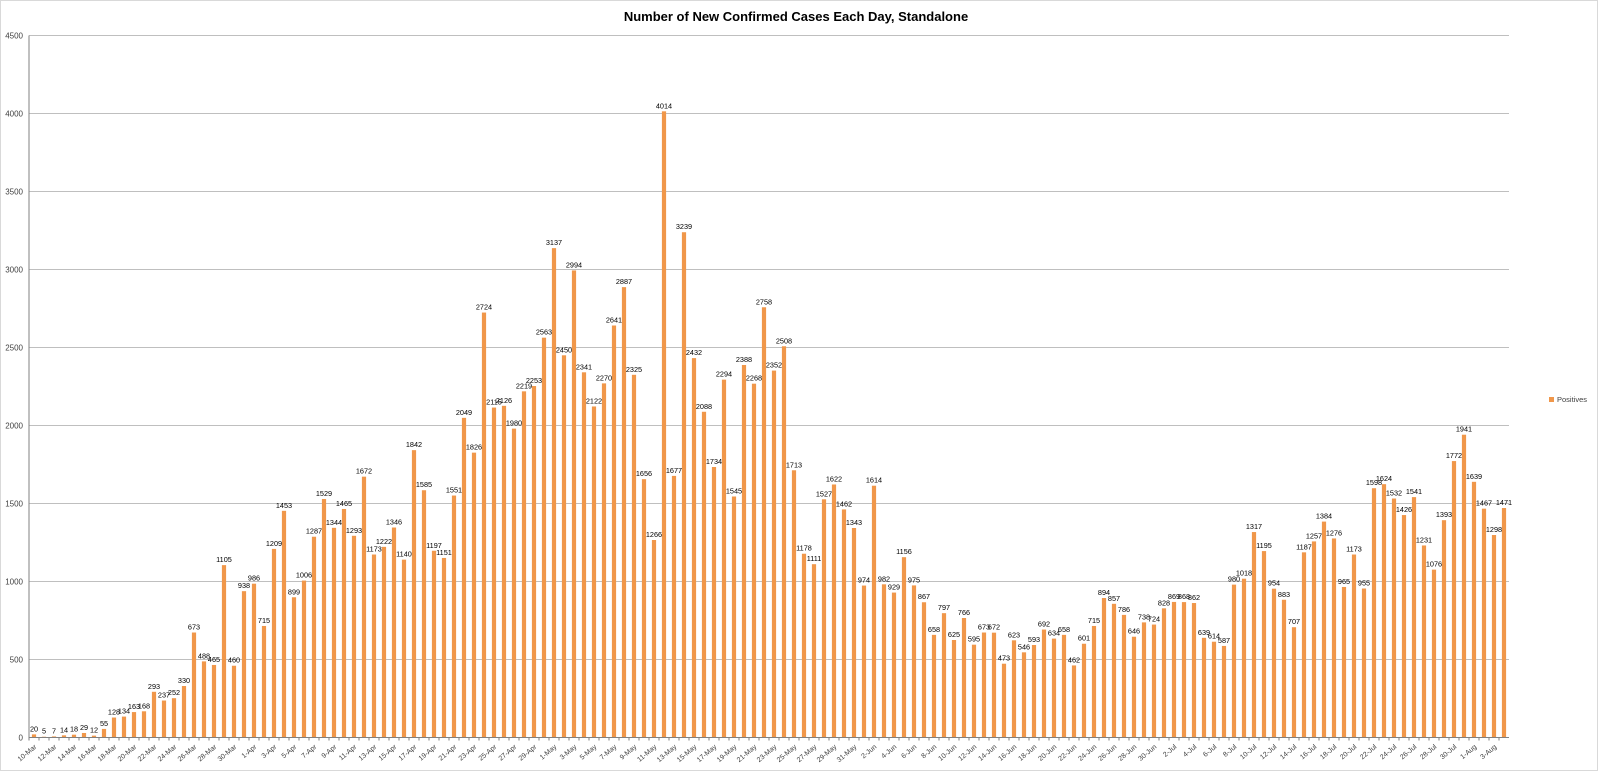  What do you see at coordinates (1408, 752) in the screenshot?
I see `x-tick-label: 26-Jul` at bounding box center [1408, 752].